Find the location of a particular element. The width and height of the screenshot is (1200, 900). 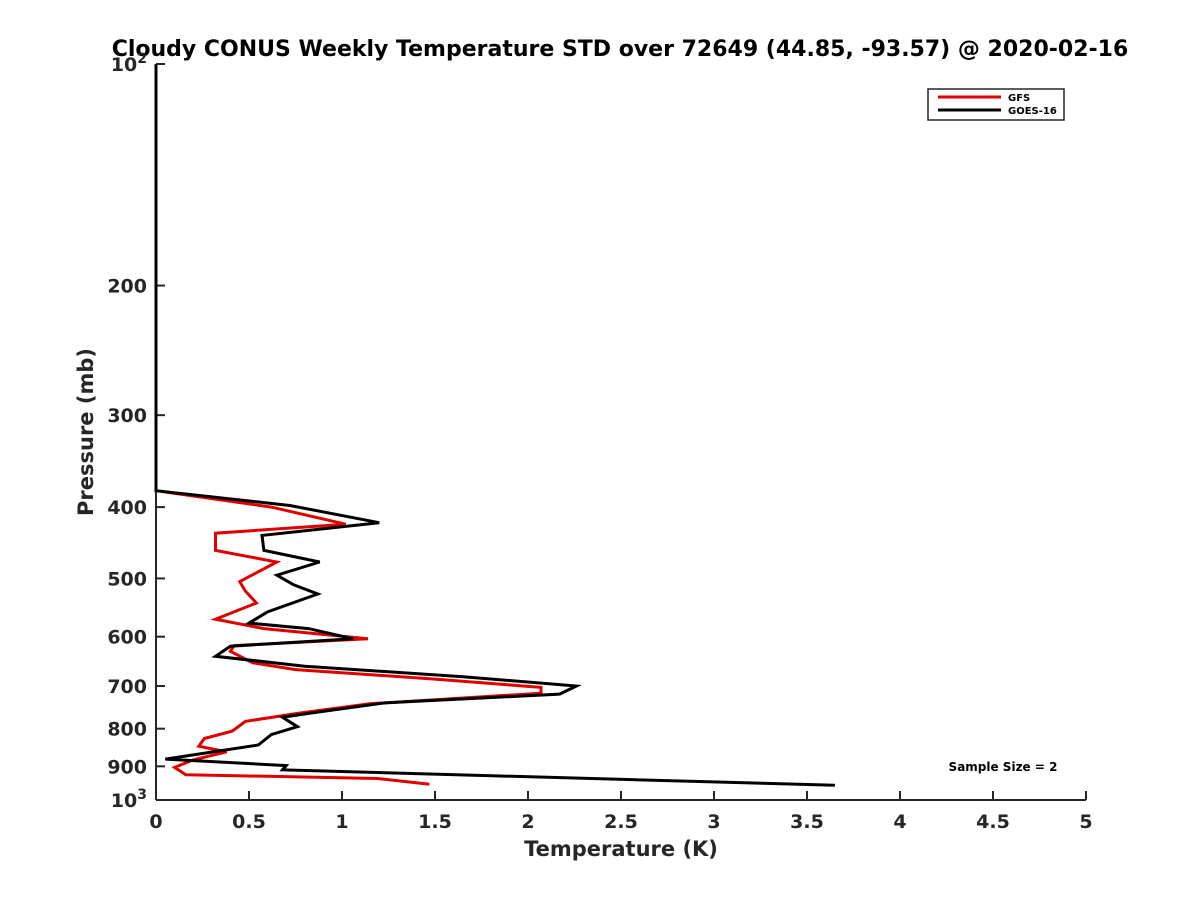

legend-label-goes-16: GOES-16 is located at coordinates (1032, 111).